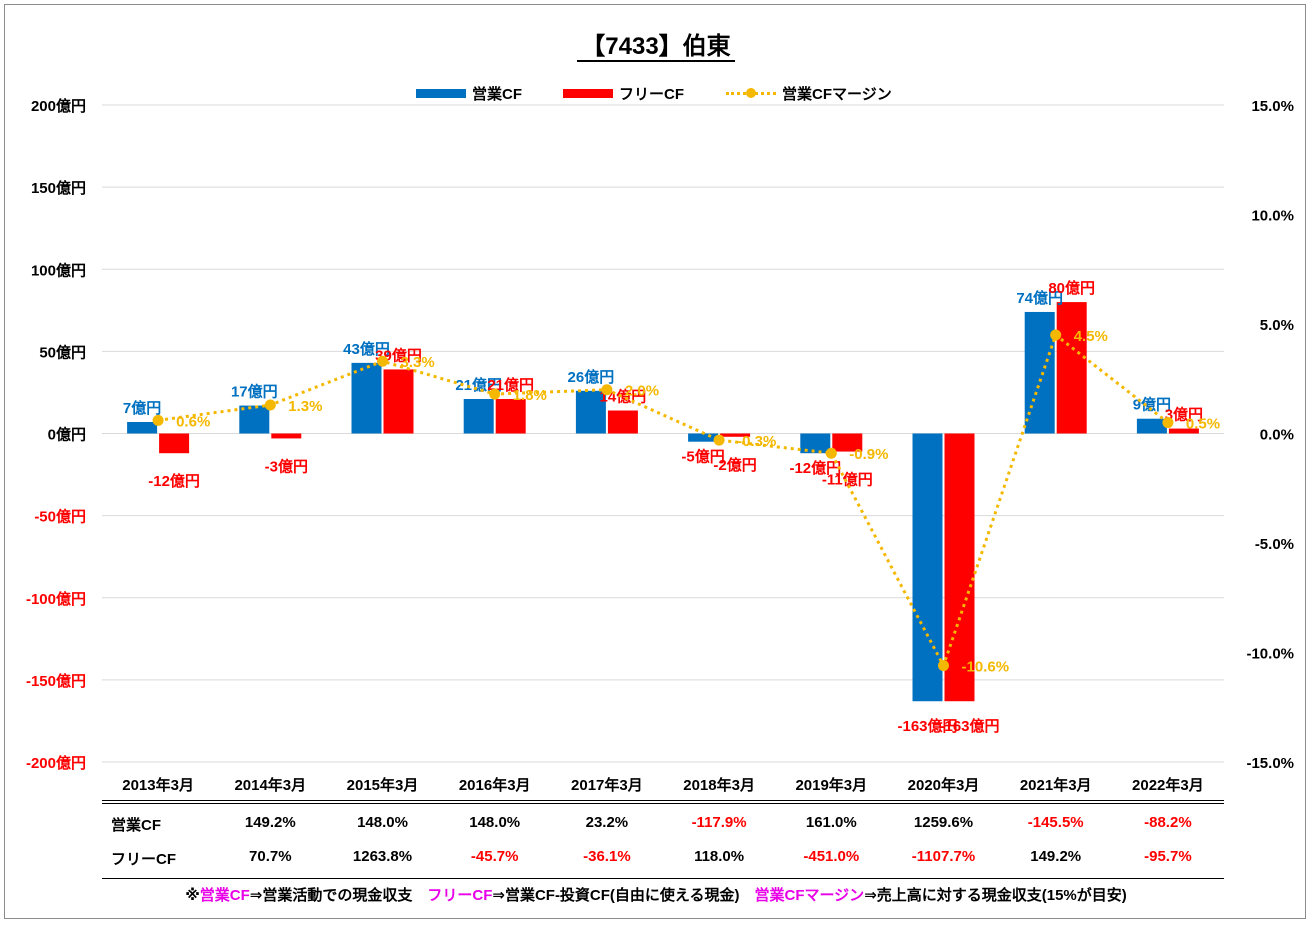 This screenshot has width=1312, height=925. I want to click on table-cell: 118.0%, so click(719, 856).